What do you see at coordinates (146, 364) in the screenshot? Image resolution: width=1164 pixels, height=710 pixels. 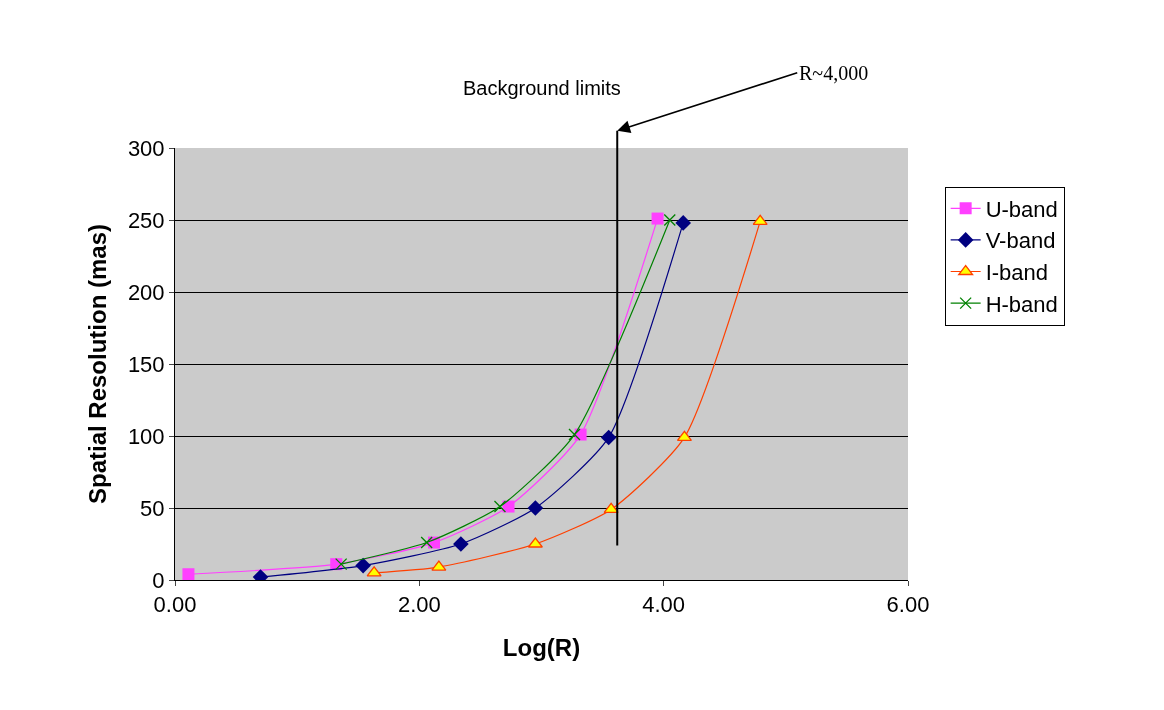 I see `y-tick-label: 150` at bounding box center [146, 364].